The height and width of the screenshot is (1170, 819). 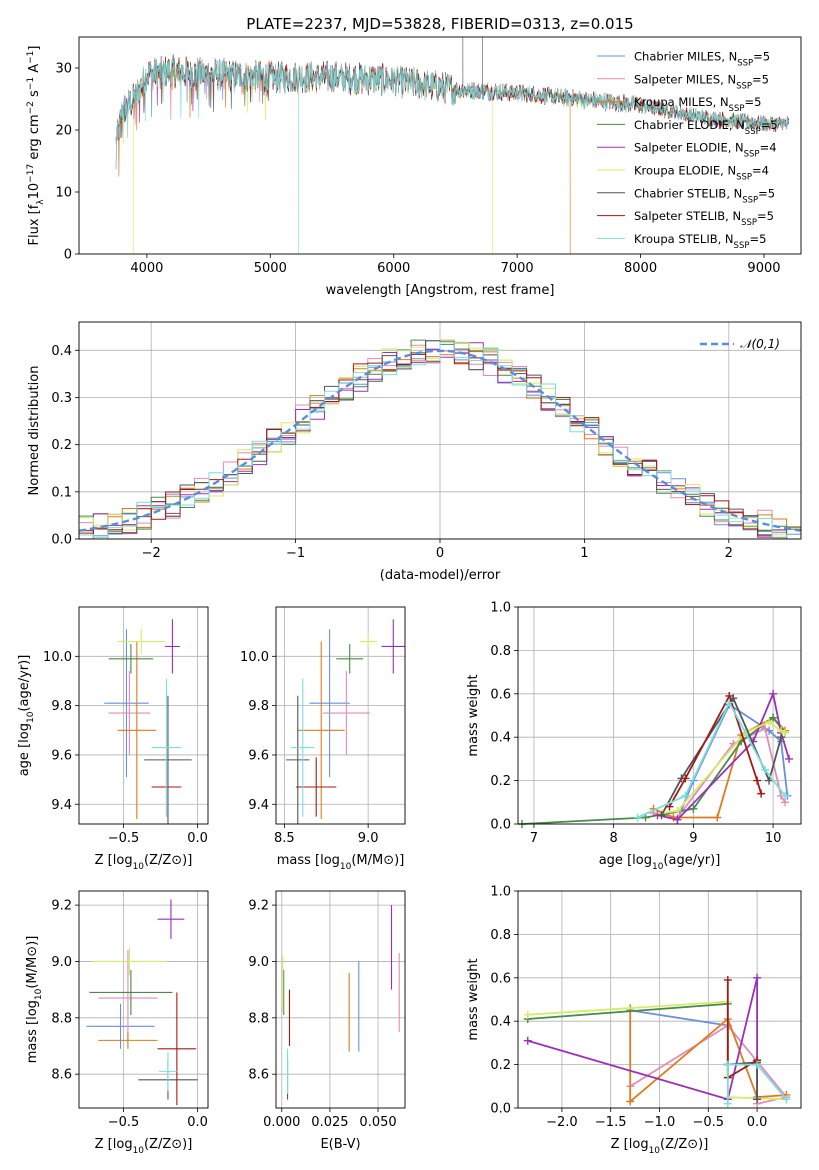 I want to click on histogram-selodie, so click(x=440, y=440).